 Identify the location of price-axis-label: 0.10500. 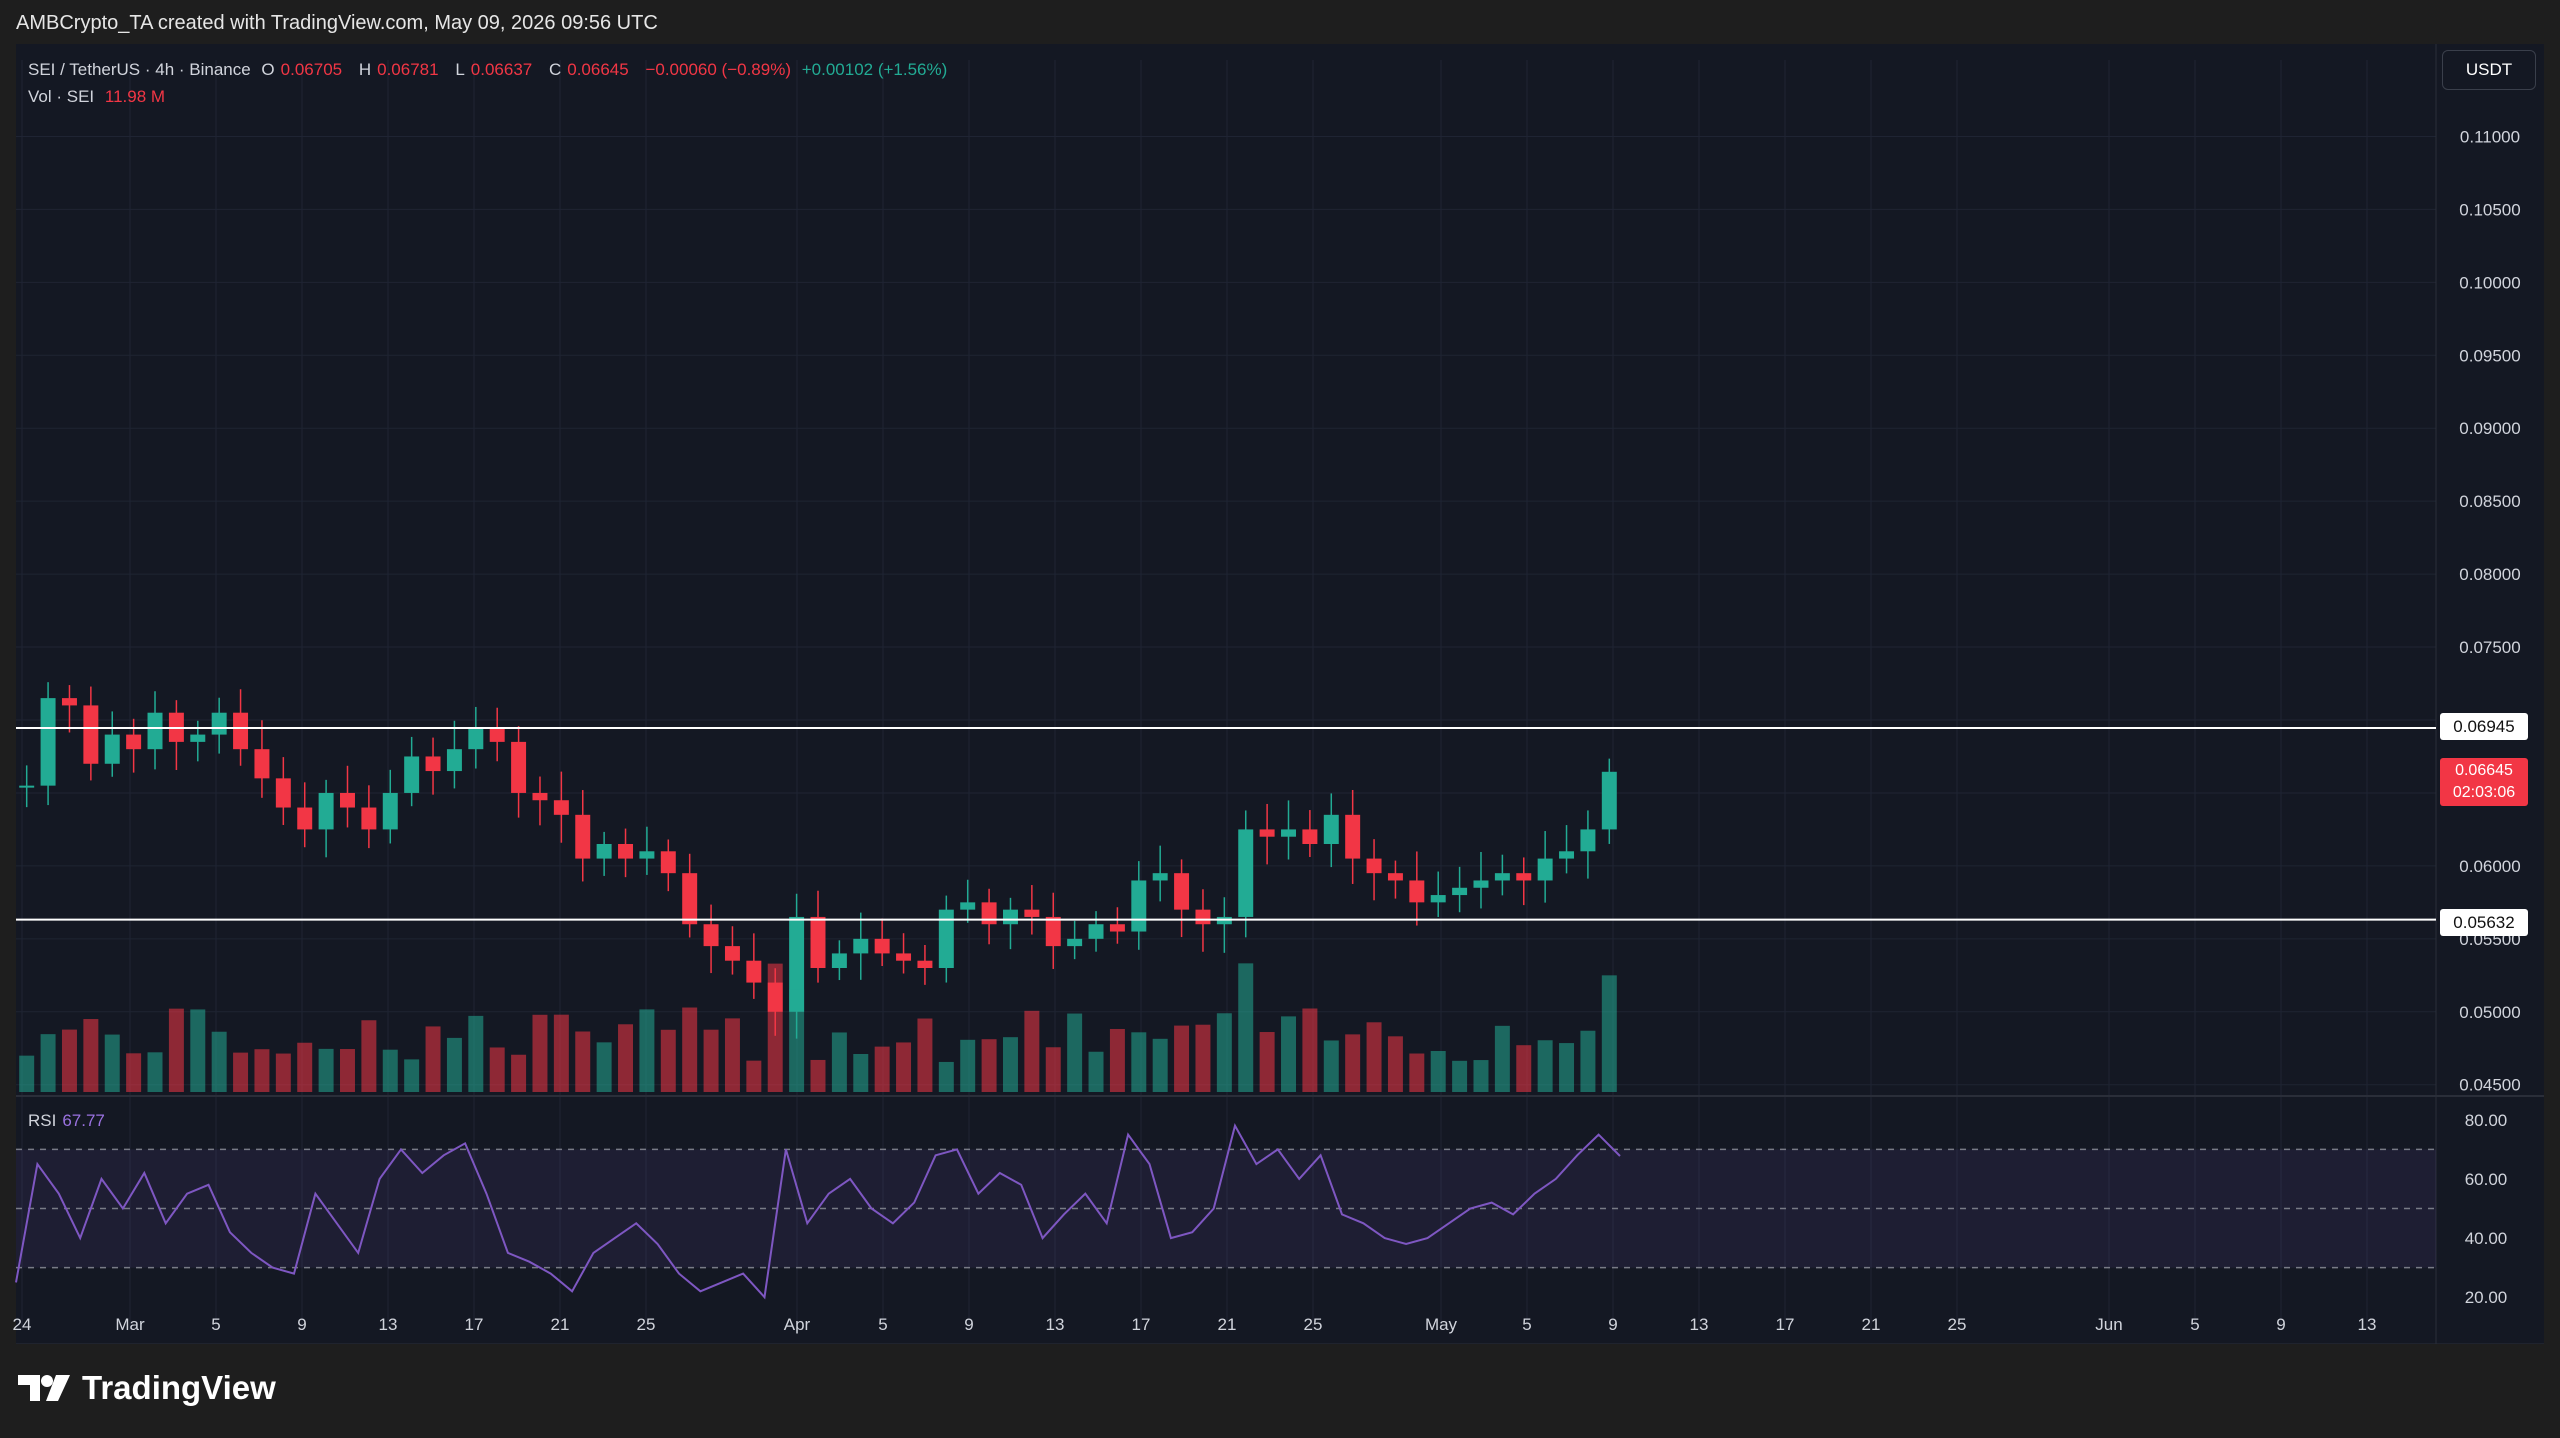
(2489, 209).